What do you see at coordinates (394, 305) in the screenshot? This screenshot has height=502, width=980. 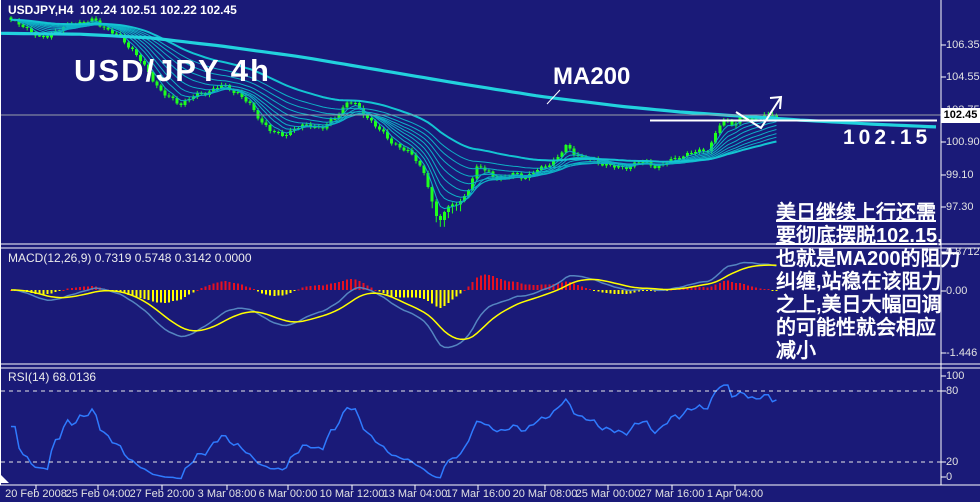 I see `macd-pane` at bounding box center [394, 305].